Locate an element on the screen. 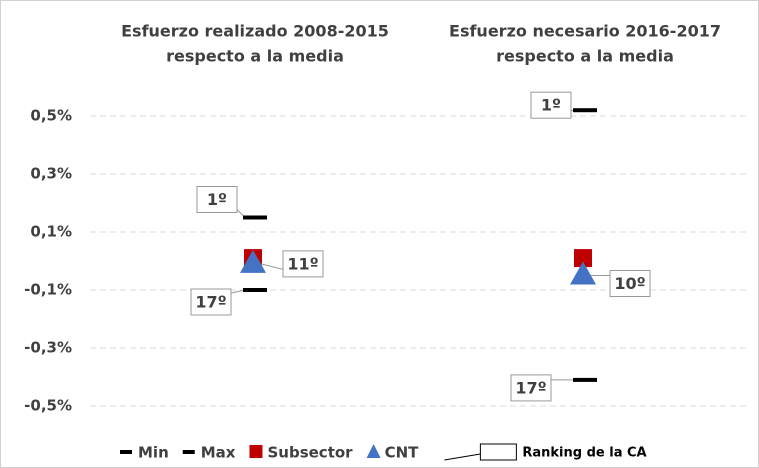 This screenshot has width=759, height=468. y-tick-label: 0,3% is located at coordinates (51, 174).